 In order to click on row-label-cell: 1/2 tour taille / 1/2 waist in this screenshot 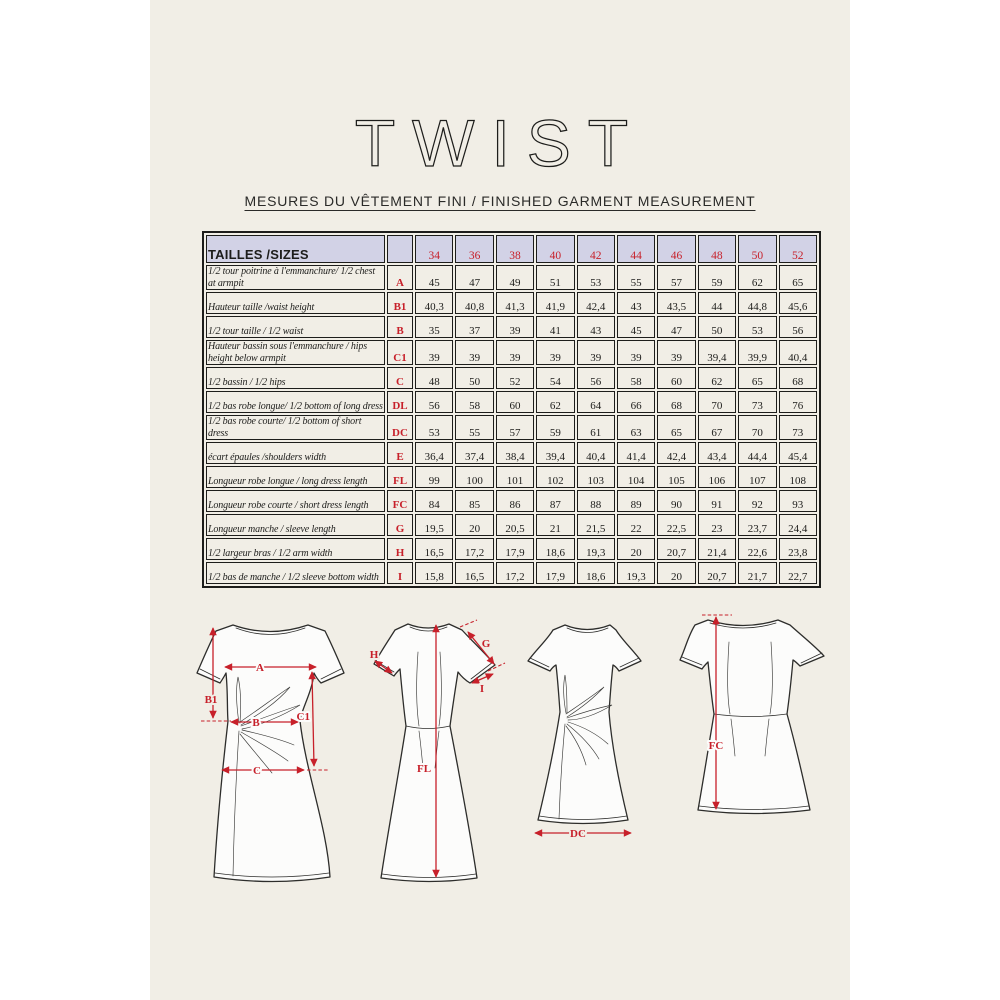, I will do `click(295, 327)`.